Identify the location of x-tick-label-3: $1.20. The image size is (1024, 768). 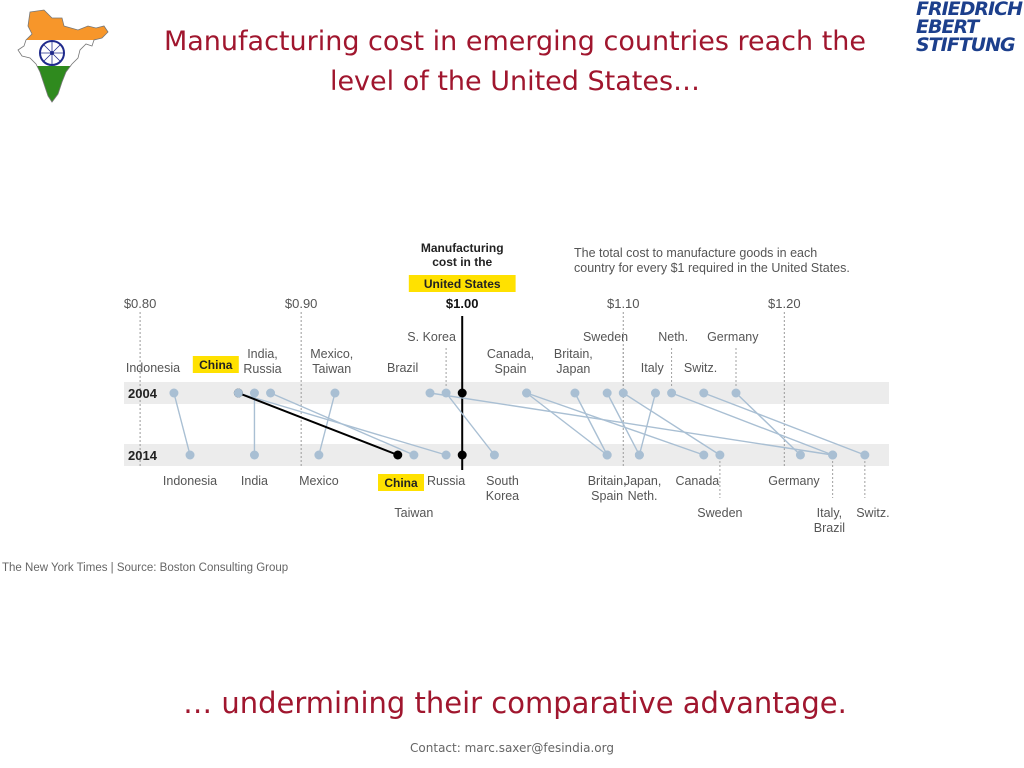
(784, 303).